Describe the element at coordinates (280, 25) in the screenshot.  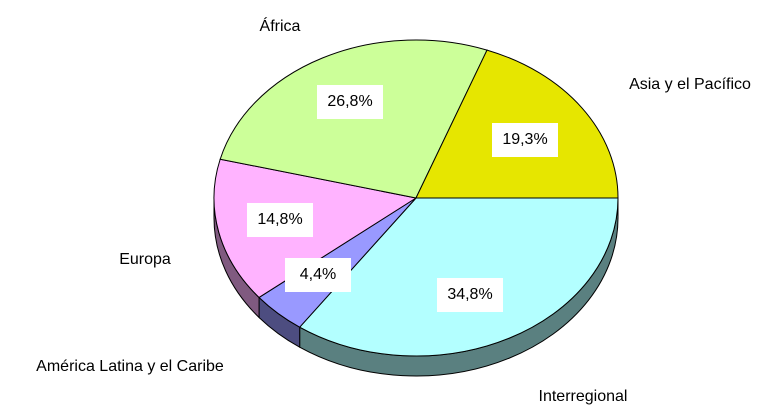
I see `category-label: África` at that location.